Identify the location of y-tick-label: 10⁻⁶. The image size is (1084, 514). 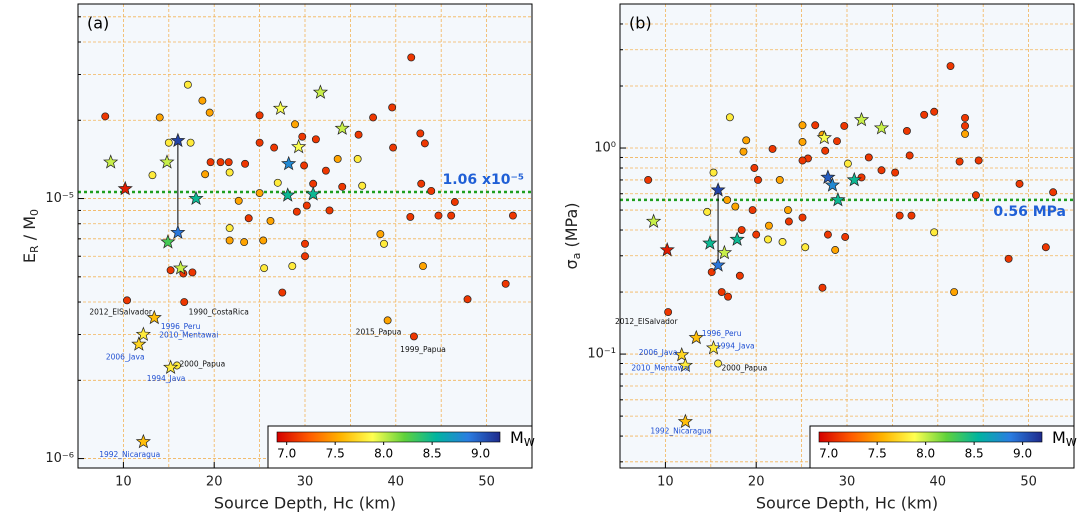
(59, 458).